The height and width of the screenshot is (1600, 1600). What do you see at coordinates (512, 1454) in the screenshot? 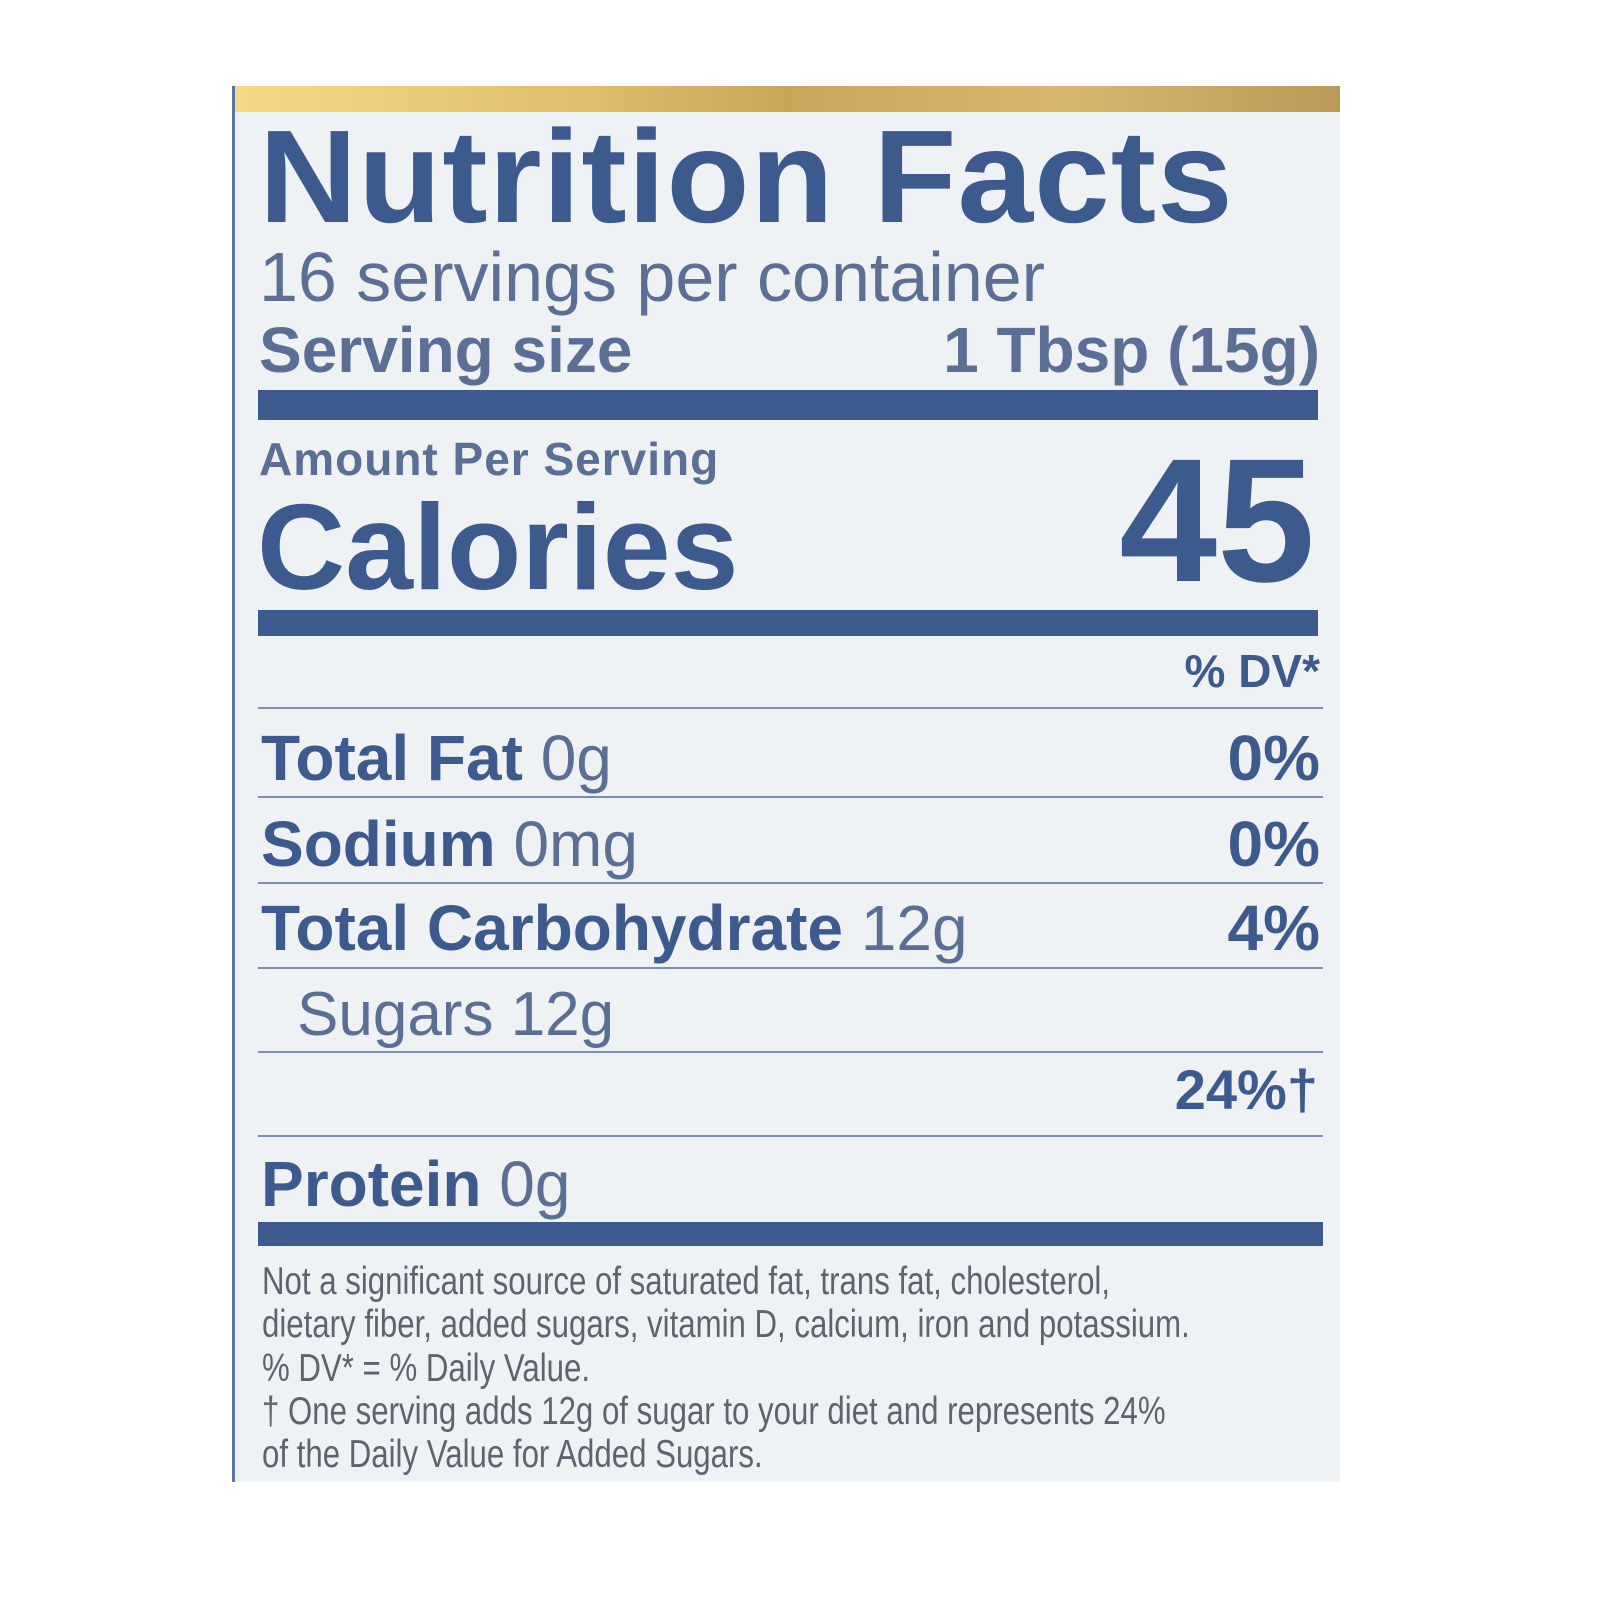
I see `footnote-line: of the Daily Value for Added Sugars.` at bounding box center [512, 1454].